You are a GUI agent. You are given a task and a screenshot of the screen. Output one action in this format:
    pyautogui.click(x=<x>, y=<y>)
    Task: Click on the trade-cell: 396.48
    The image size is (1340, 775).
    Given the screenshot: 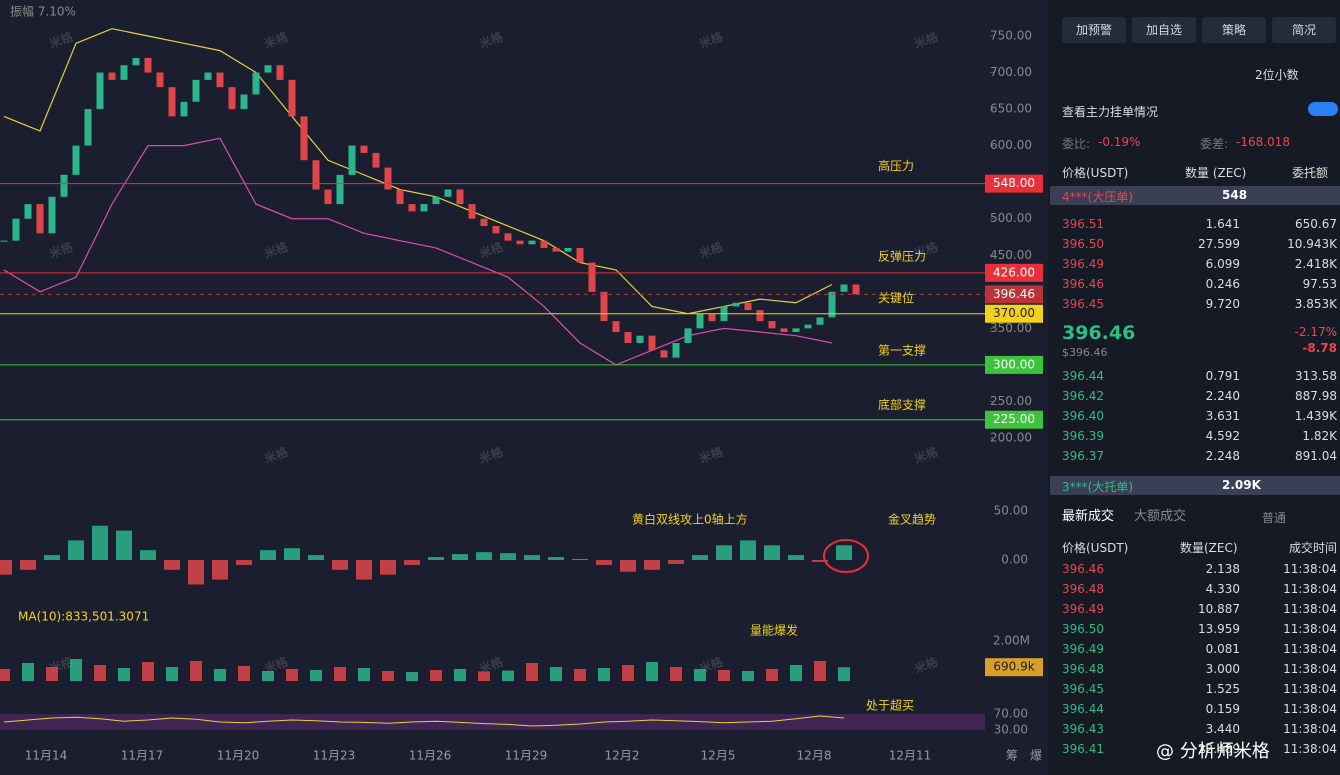 What is the action you would take?
    pyautogui.click(x=1083, y=589)
    